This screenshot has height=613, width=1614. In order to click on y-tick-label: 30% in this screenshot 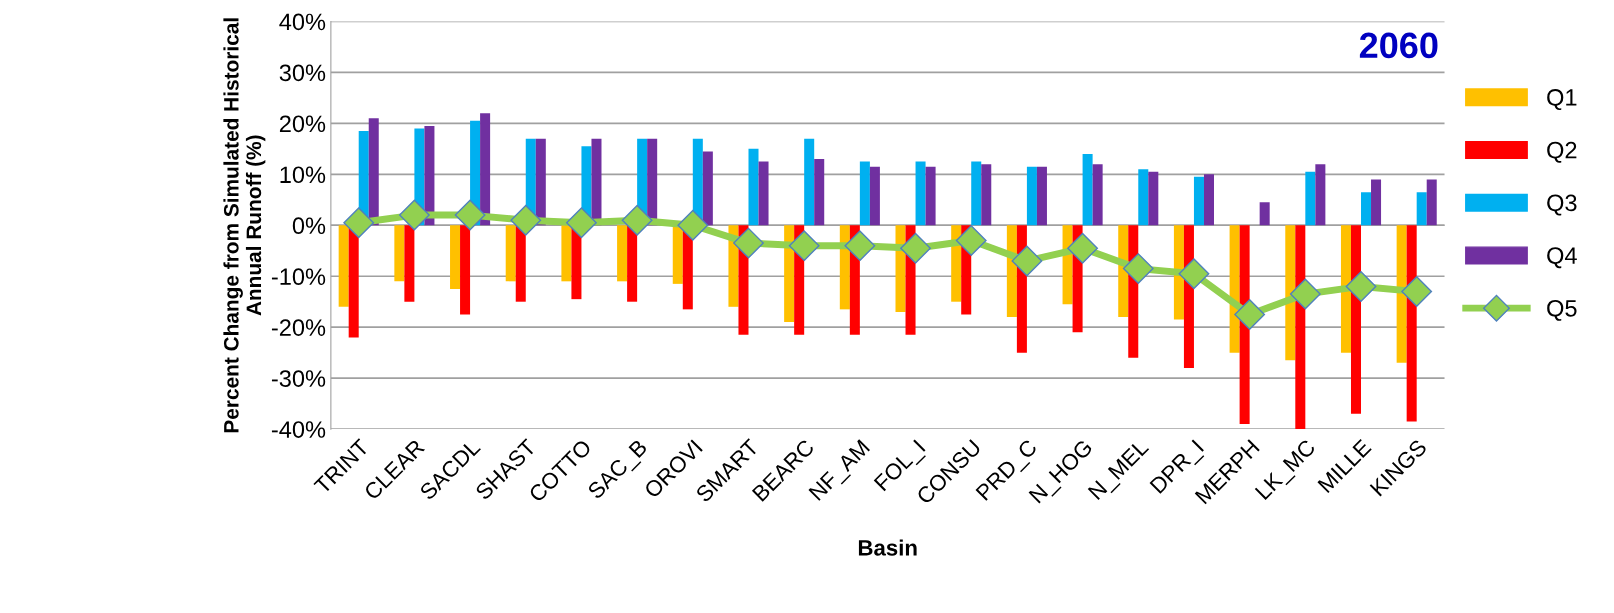, I will do `click(302, 73)`.